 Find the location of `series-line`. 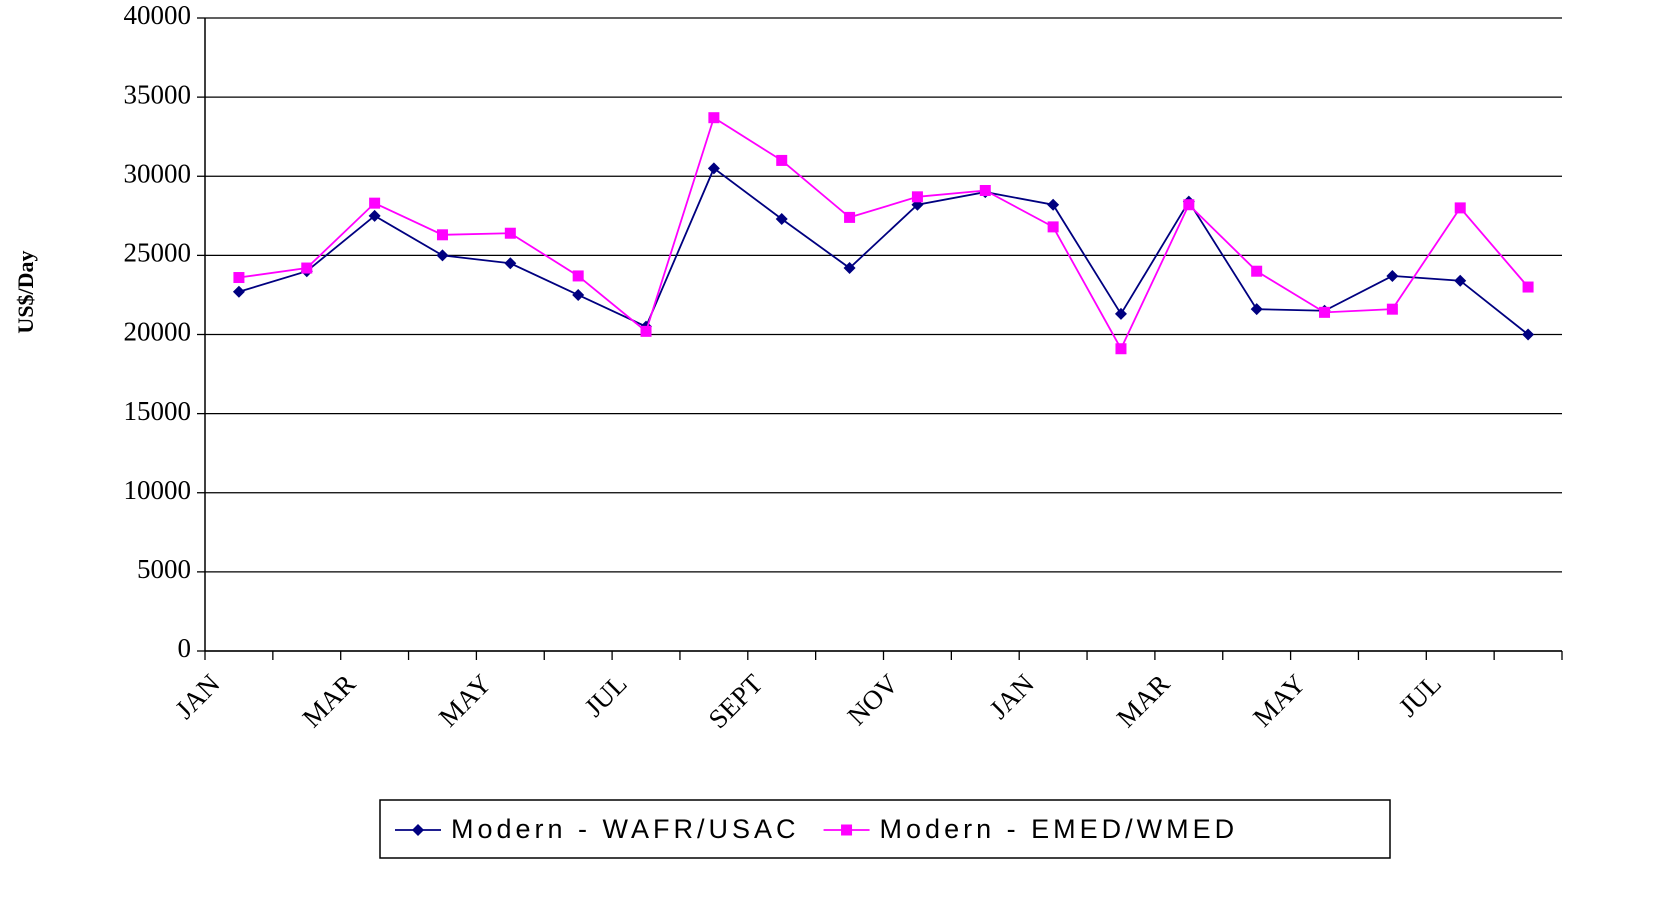

series-line is located at coordinates (883, 251).